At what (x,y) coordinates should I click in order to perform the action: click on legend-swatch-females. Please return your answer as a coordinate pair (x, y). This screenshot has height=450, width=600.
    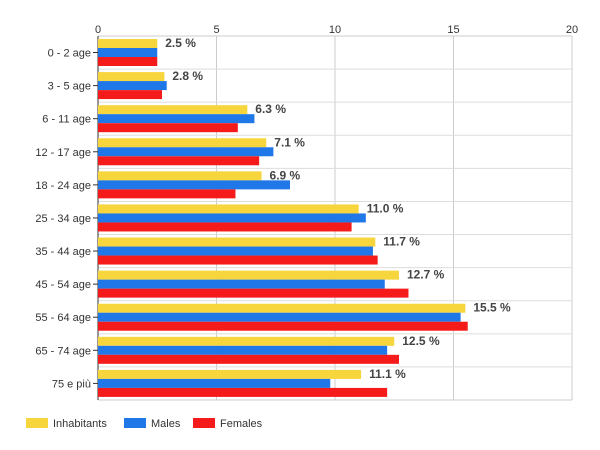
    Looking at the image, I should click on (204, 423).